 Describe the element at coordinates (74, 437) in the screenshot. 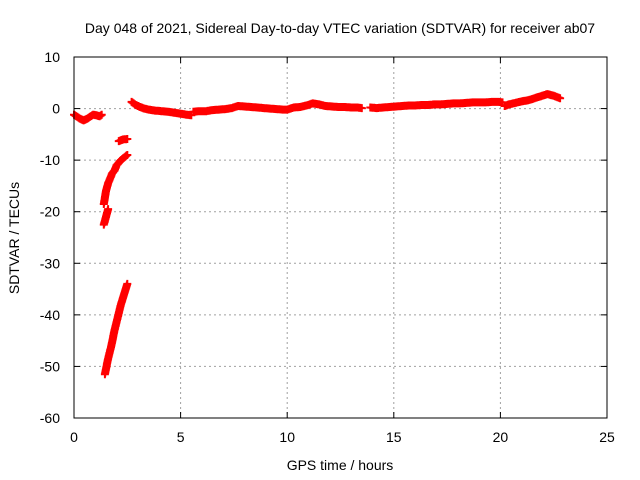

I see `x-tick-label: 0` at that location.